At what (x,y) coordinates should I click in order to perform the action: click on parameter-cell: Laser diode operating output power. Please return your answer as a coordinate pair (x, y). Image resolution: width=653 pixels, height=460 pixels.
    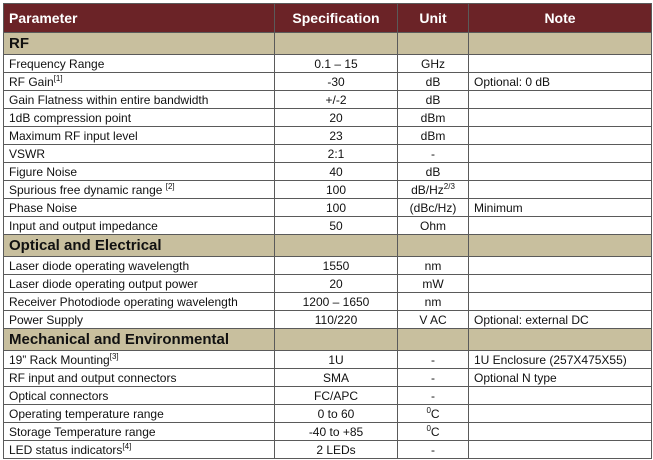
    Looking at the image, I should click on (139, 283).